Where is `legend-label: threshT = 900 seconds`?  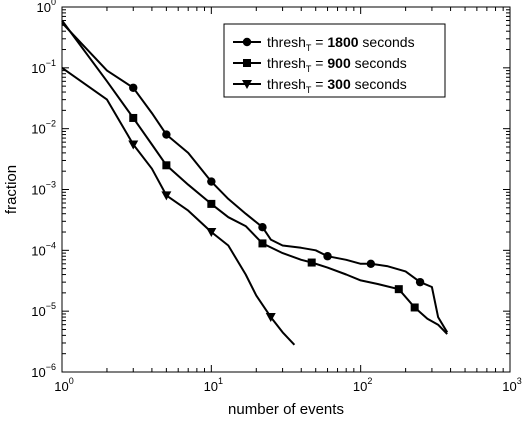 legend-label: threshT = 900 seconds is located at coordinates (337, 64).